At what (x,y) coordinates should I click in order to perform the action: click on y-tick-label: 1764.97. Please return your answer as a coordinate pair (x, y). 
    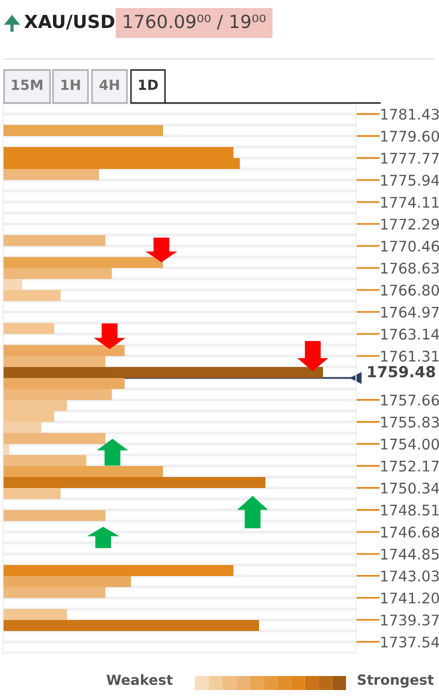
    Looking at the image, I should click on (410, 312).